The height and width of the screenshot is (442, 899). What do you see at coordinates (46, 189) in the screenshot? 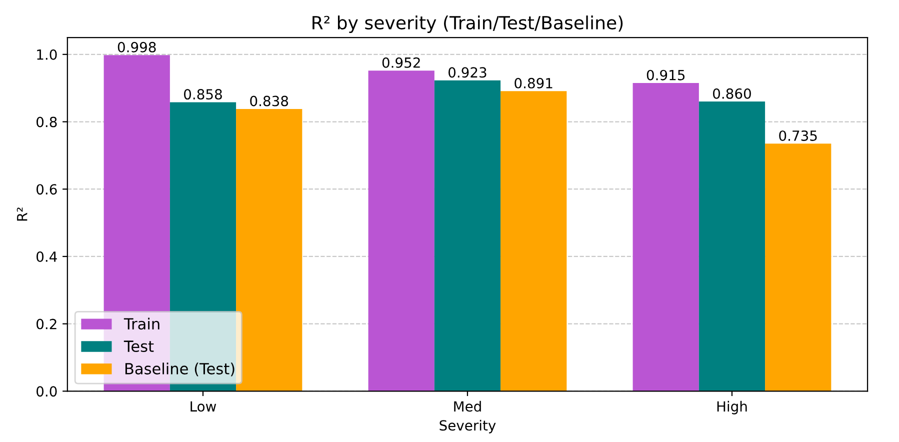
I see `y-tick-label: 0.6` at bounding box center [46, 189].